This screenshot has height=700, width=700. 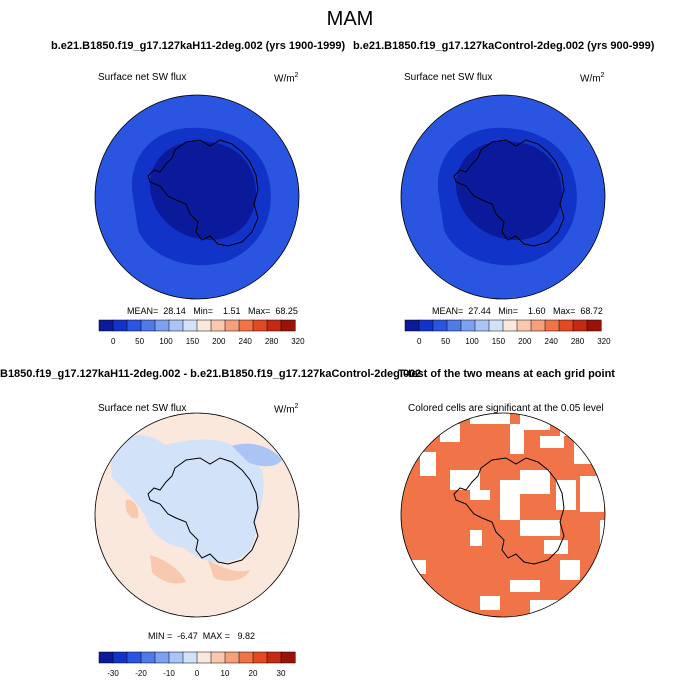 What do you see at coordinates (202, 636) in the screenshot?
I see `bottom-left-stats: MIN = -6.47 MAX = 9.82` at bounding box center [202, 636].